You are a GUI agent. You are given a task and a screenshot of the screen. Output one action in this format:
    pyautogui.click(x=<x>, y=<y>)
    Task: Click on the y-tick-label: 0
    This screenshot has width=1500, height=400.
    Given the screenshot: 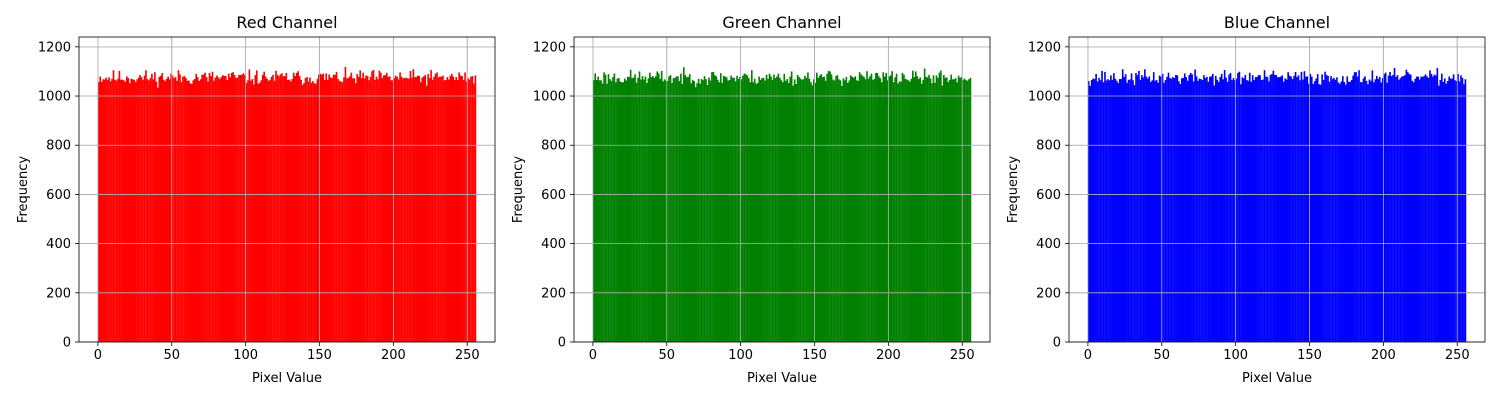 What is the action you would take?
    pyautogui.click(x=67, y=343)
    